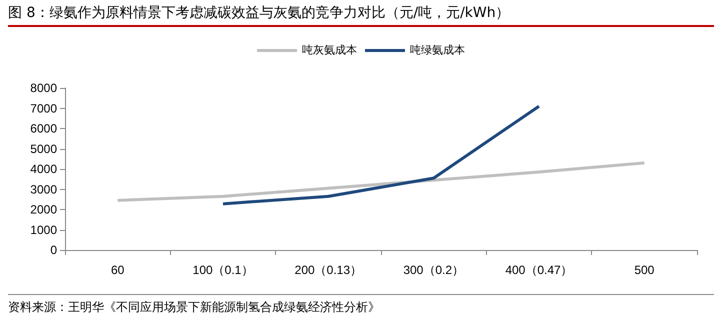  Describe the element at coordinates (437, 50) in the screenshot. I see `legend-label: 吨绿氨成本` at that location.